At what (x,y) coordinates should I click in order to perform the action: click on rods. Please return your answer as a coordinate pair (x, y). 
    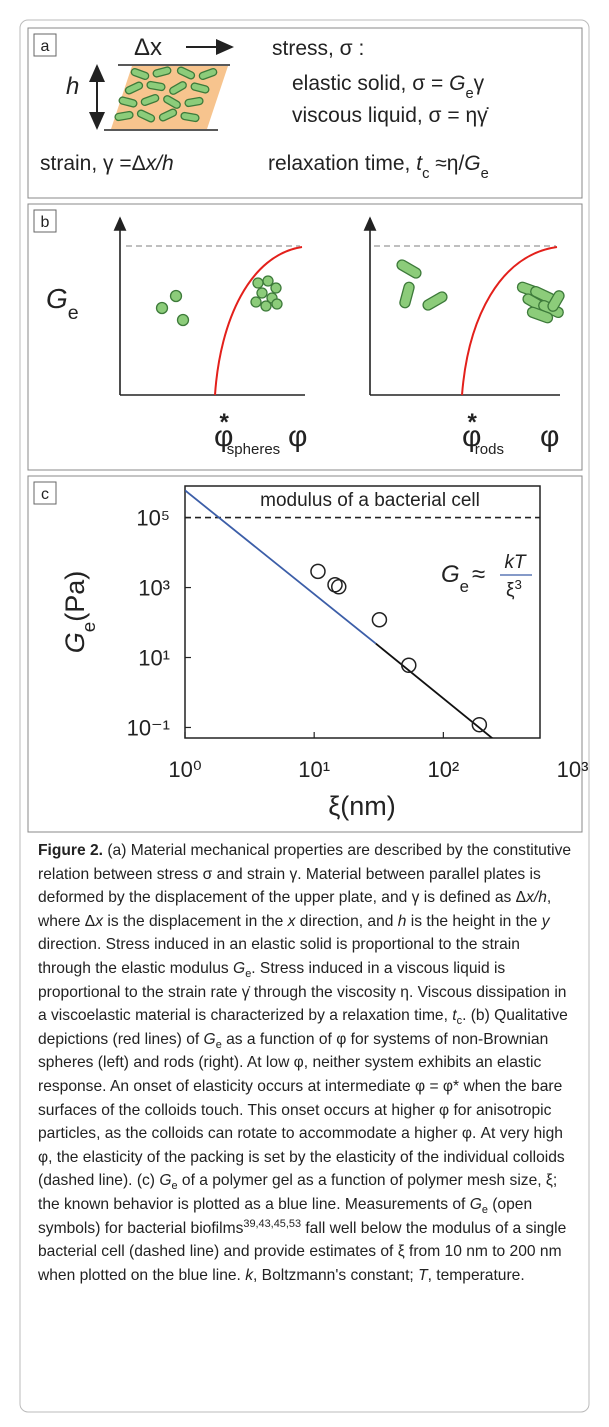
    Looking at the image, I should click on (166, 94).